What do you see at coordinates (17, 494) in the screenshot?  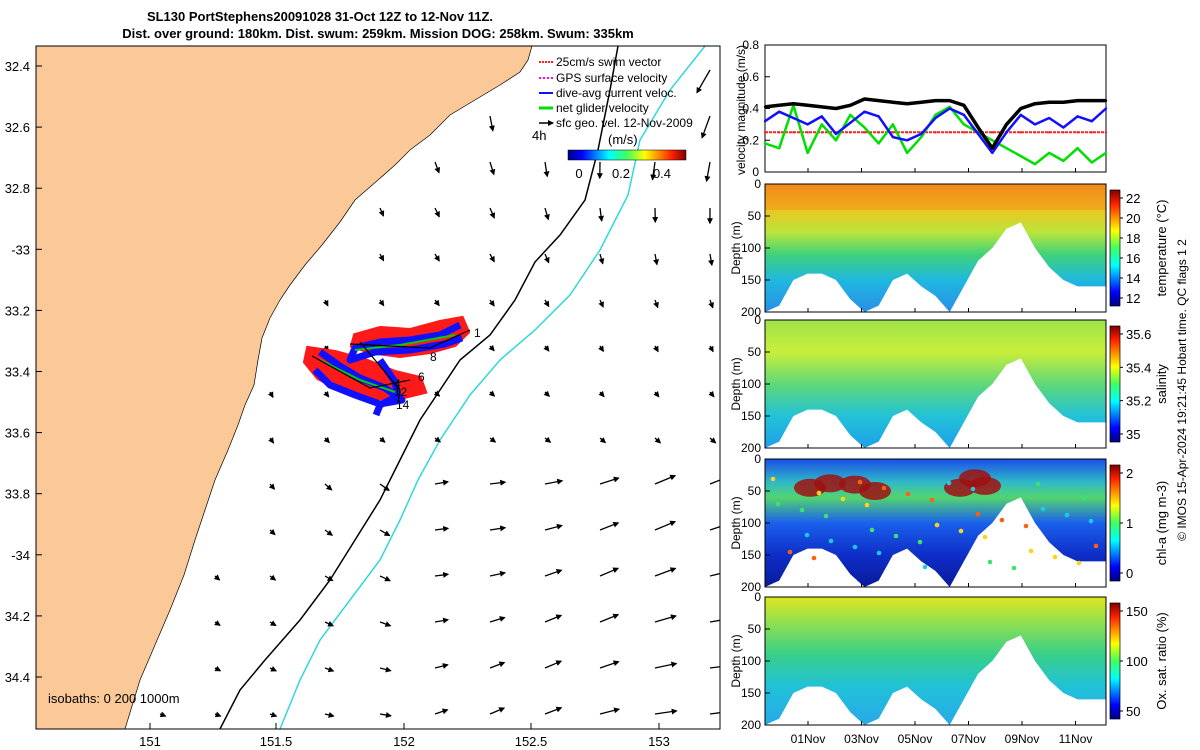 I see `map-y-tick-label: 33.8` at bounding box center [17, 494].